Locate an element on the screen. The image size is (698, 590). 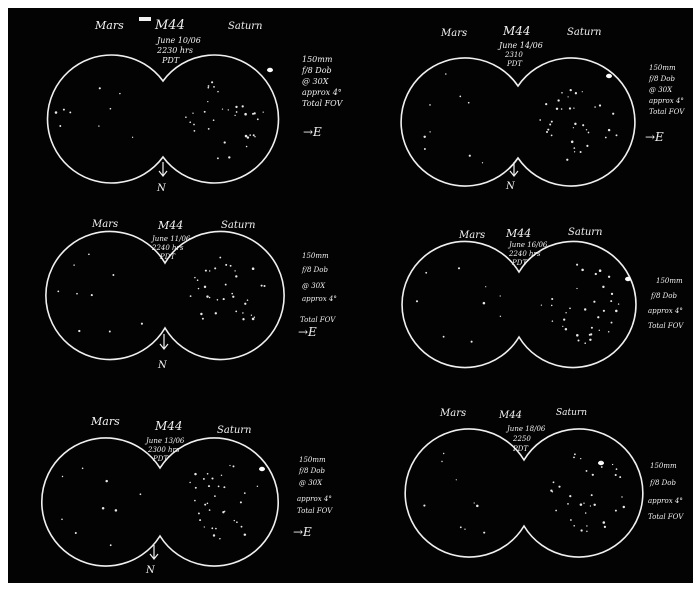
date-line: June 18/06 is located at coordinates (525, 429).